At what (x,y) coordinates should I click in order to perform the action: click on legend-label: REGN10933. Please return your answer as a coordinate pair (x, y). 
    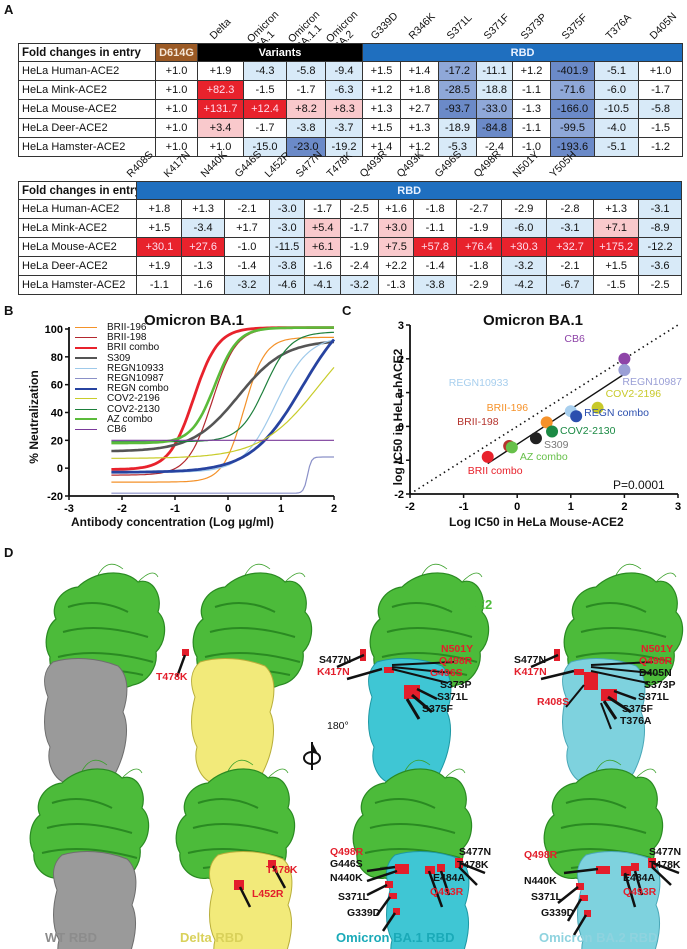
    Looking at the image, I should click on (135, 368).